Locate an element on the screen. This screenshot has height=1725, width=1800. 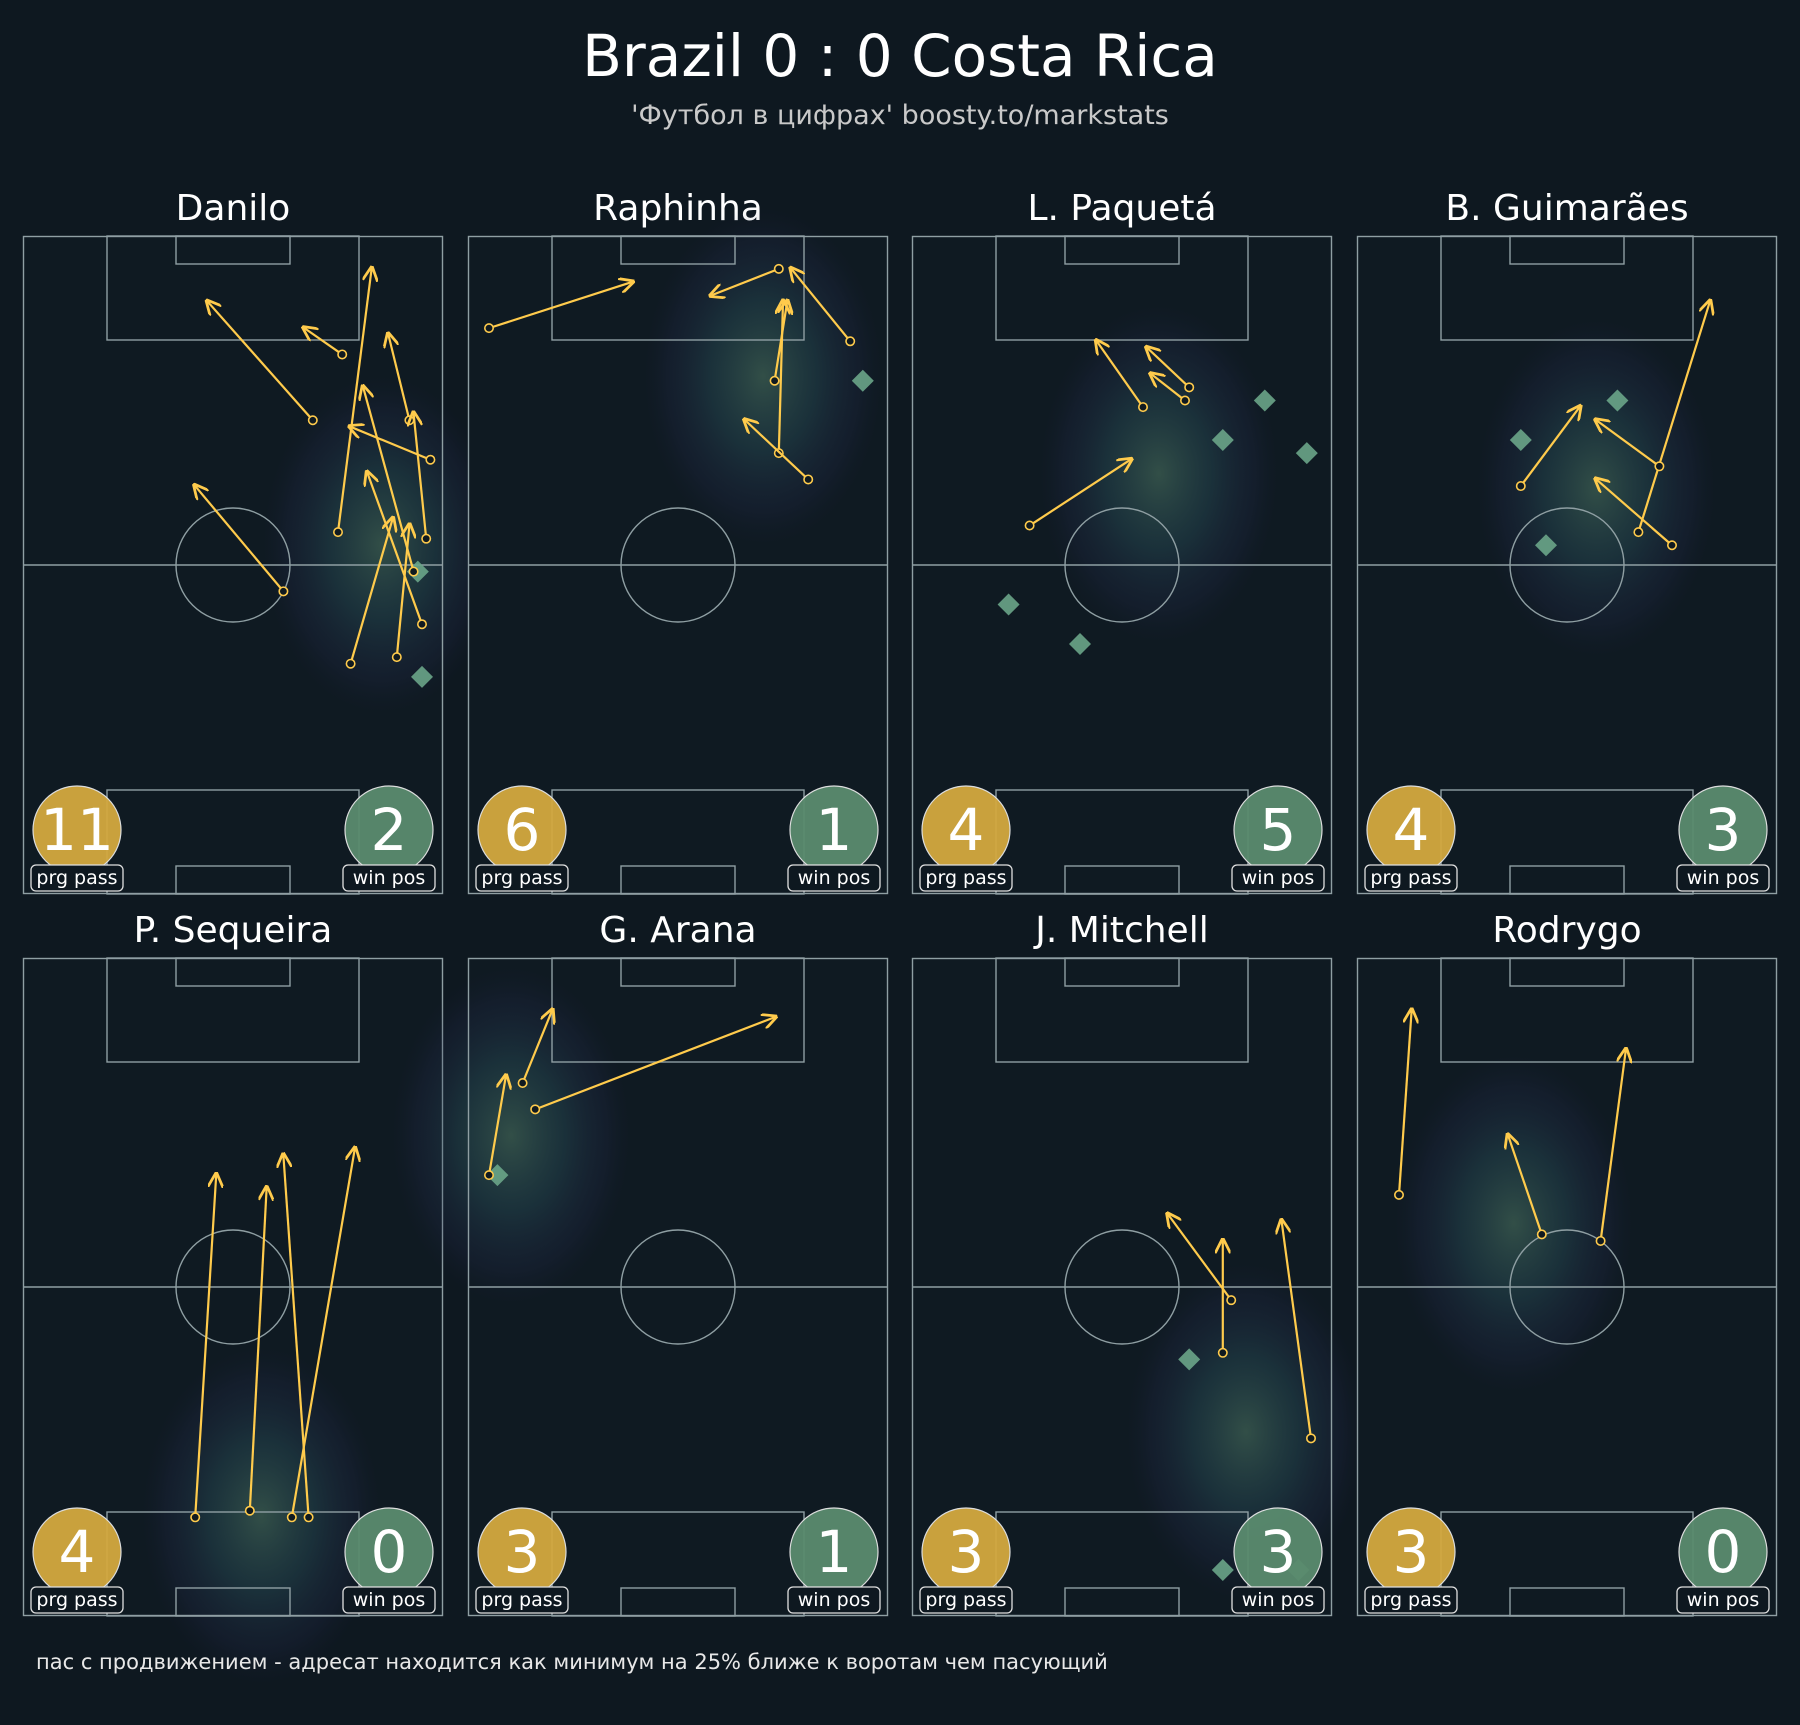
win-pos-count: 2 is located at coordinates (389, 830).